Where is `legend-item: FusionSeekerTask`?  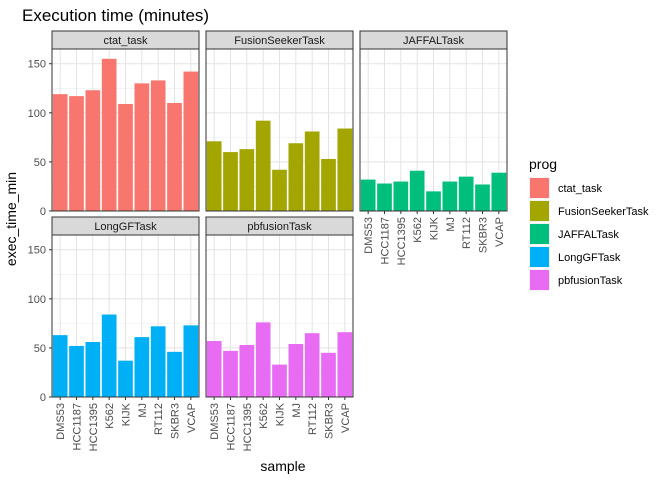
legend-item: FusionSeekerTask is located at coordinates (589, 211).